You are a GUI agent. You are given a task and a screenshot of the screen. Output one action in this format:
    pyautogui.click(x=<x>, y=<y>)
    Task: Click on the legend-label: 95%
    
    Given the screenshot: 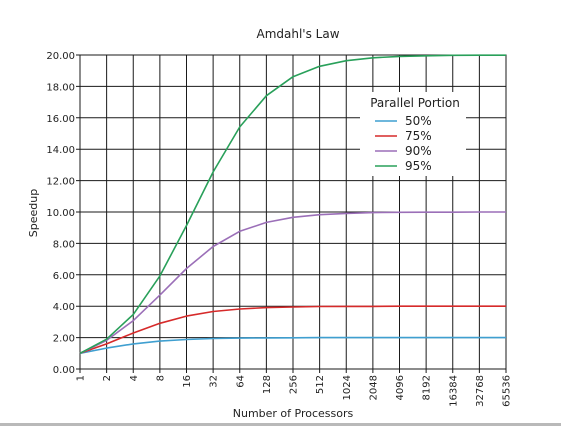 What is the action you would take?
    pyautogui.click(x=418, y=166)
    